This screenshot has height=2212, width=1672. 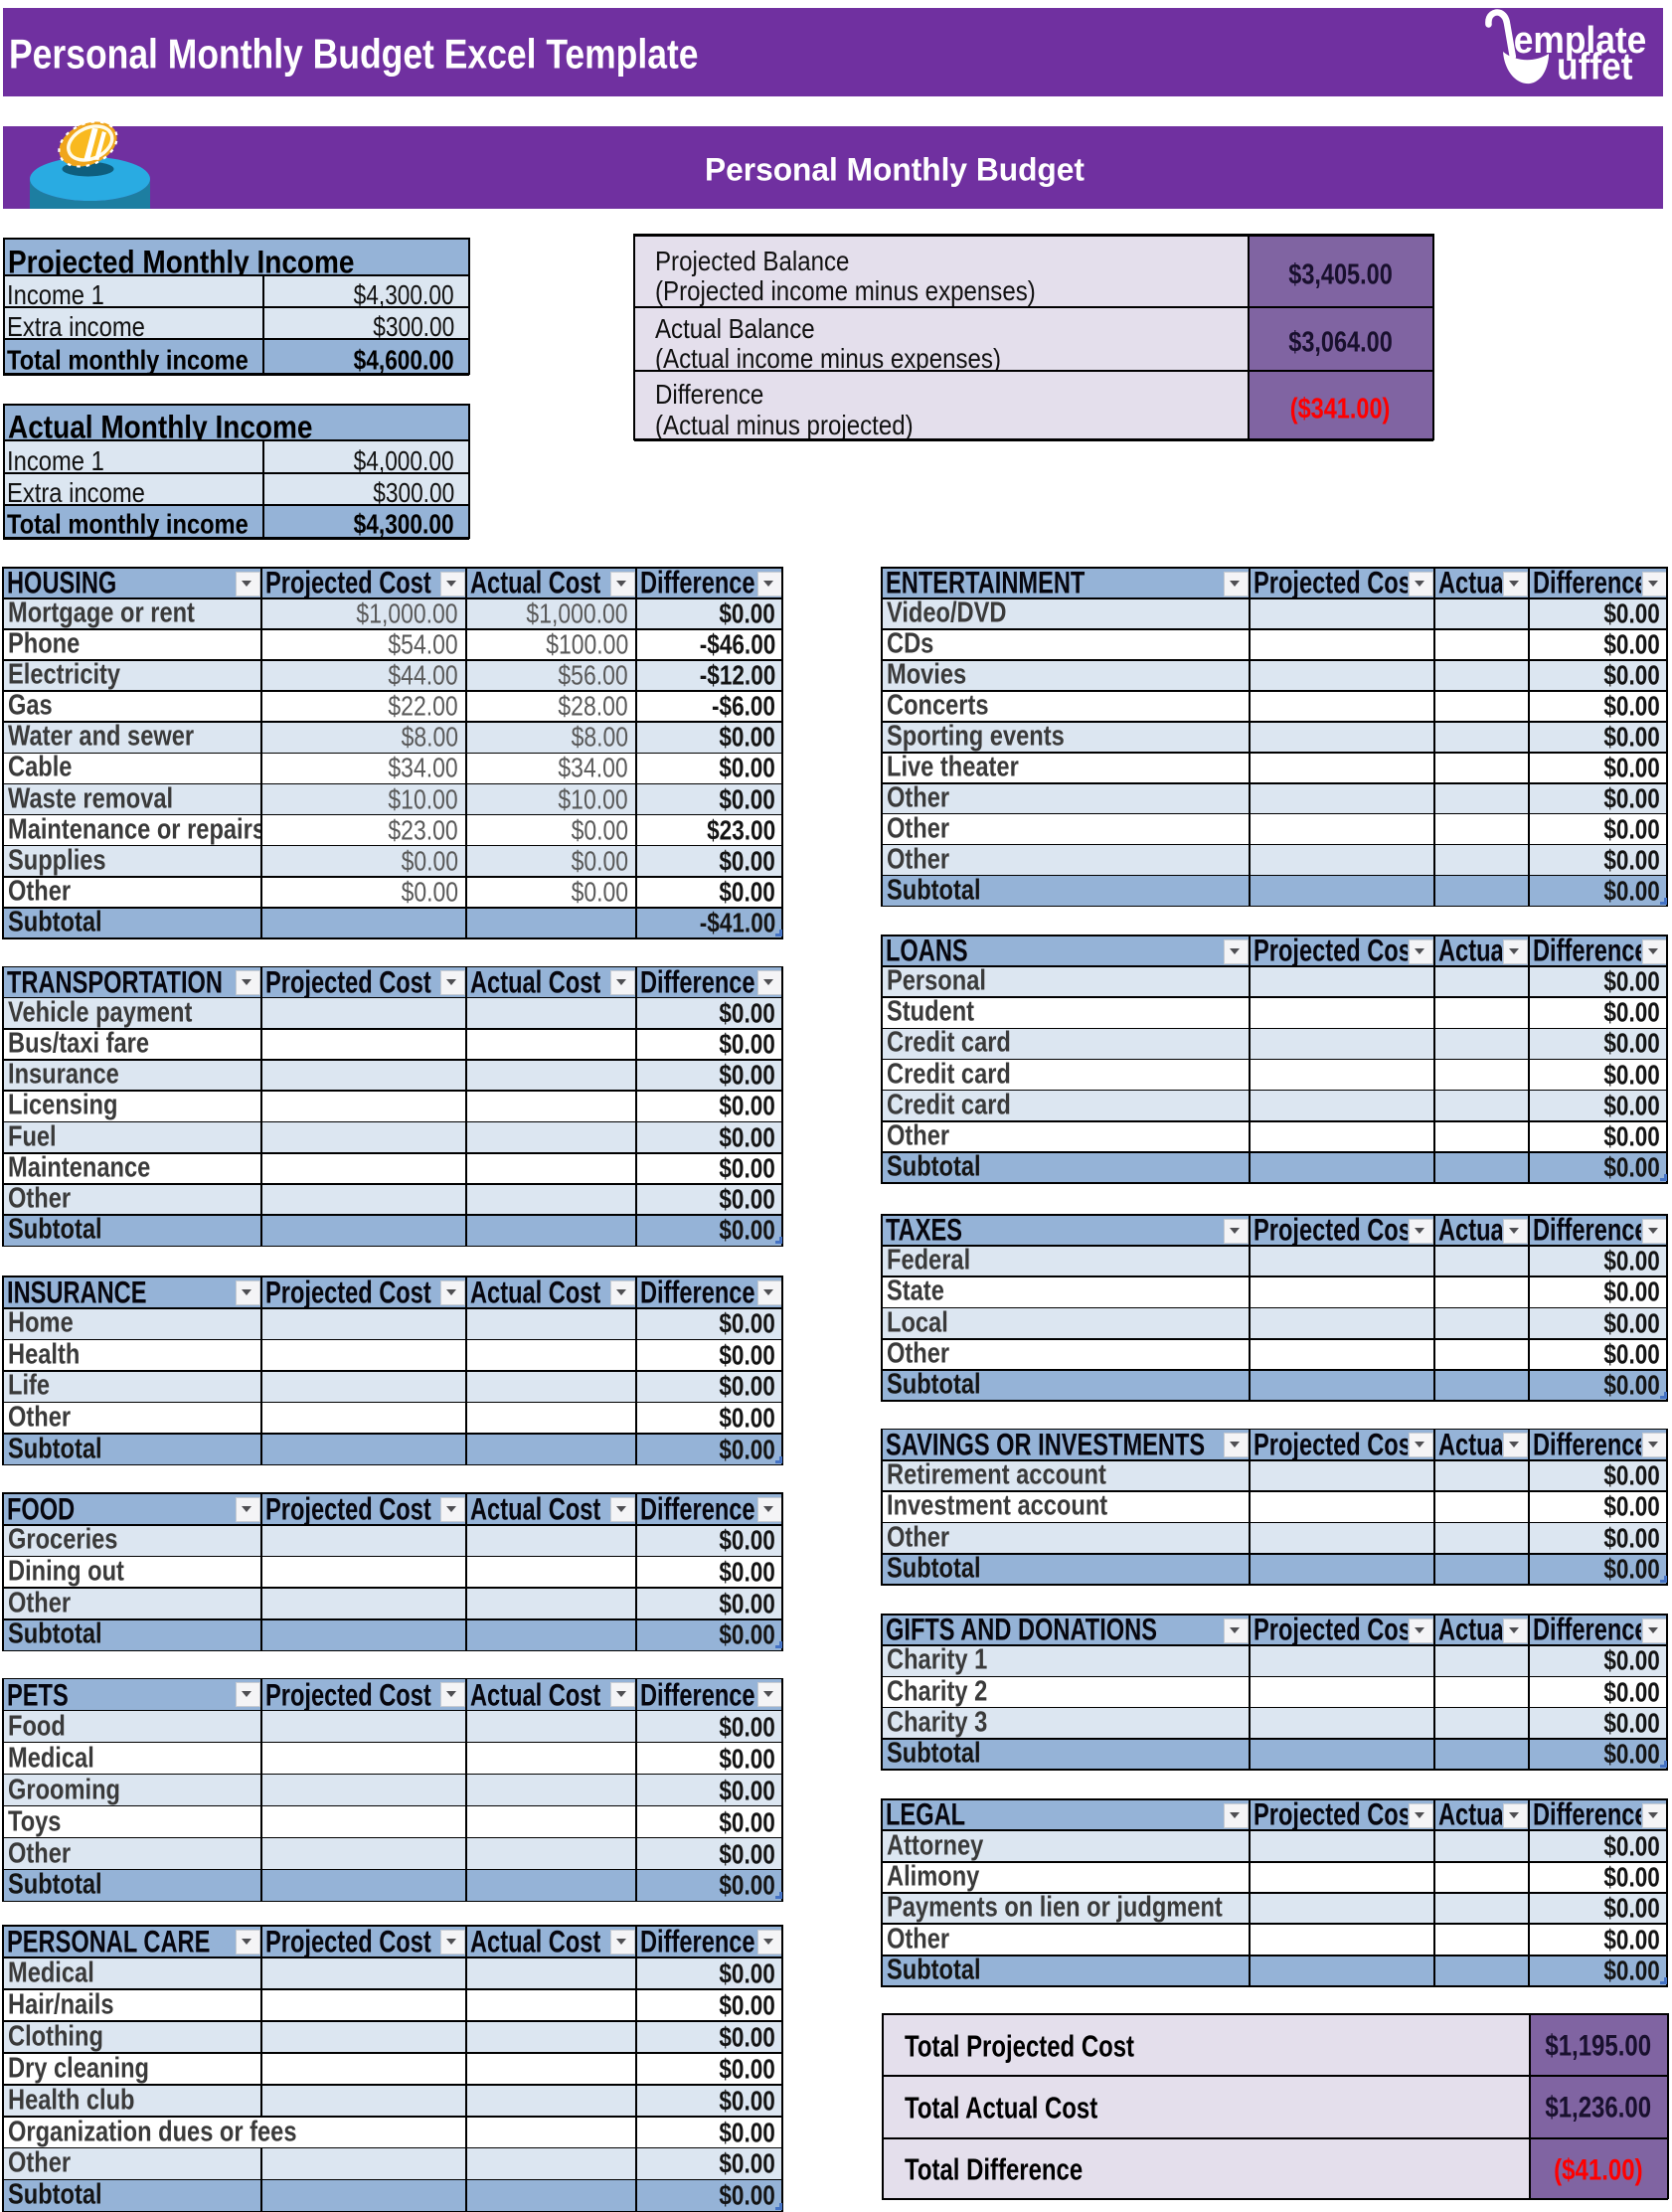 I want to click on svg-text: emplate, so click(x=1580, y=40).